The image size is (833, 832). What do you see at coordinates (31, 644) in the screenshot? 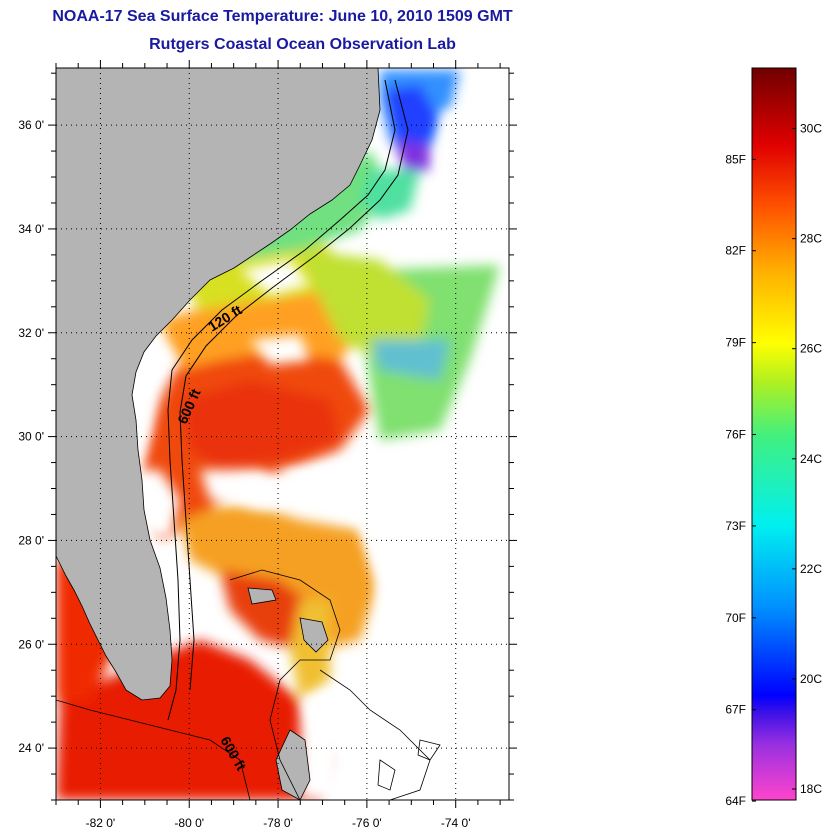
I see `lat-tick-label: 26 0'` at bounding box center [31, 644].